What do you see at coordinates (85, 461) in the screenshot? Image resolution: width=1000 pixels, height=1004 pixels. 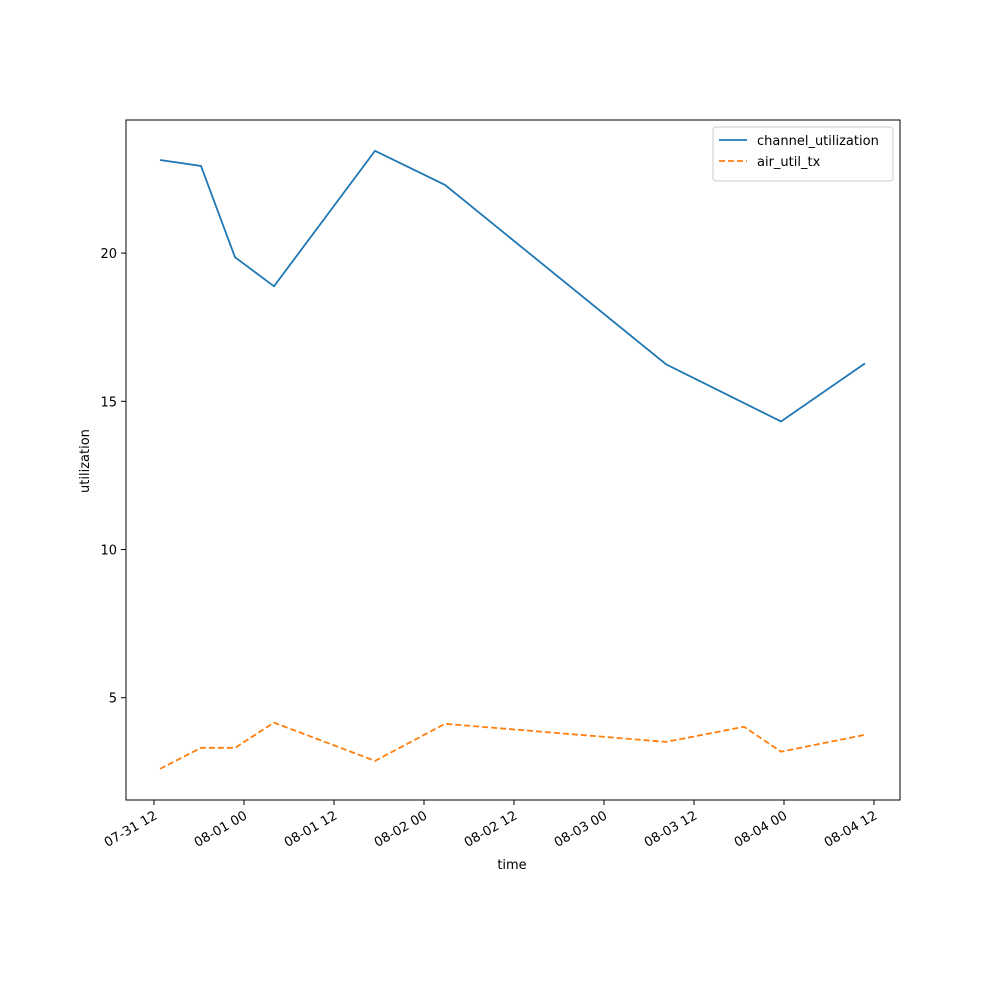 I see `y-axis-label: utilization` at bounding box center [85, 461].